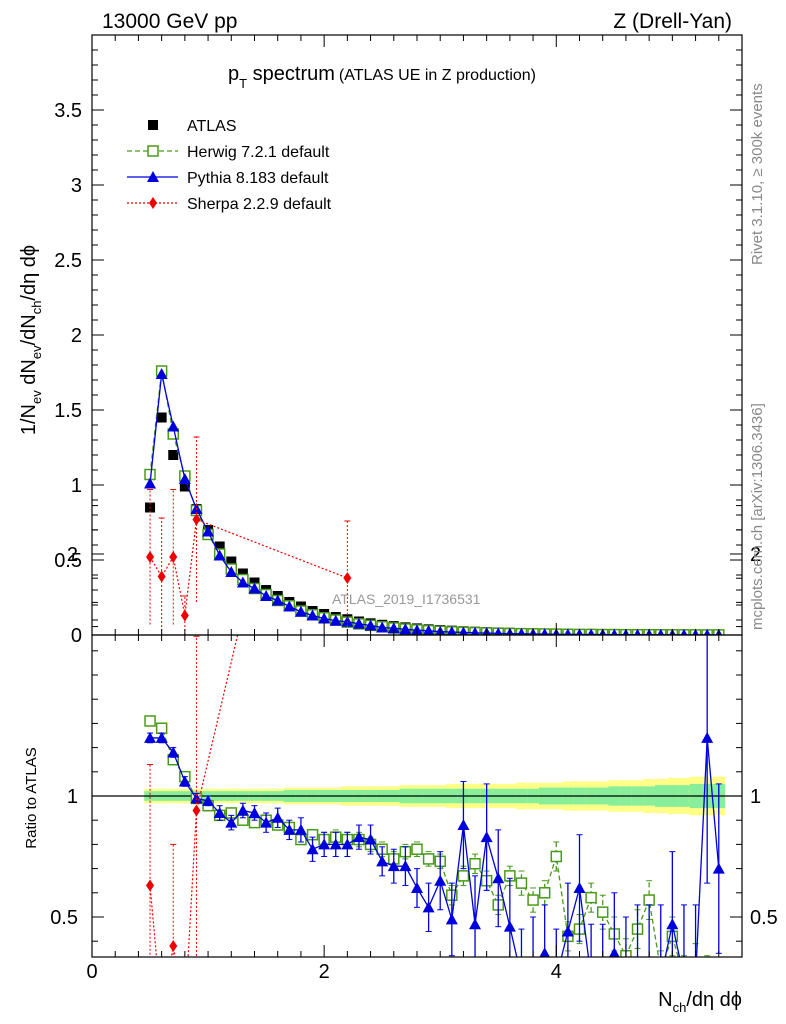 This screenshot has height=1024, width=786. Describe the element at coordinates (417, 796) in the screenshot. I see `ratio-uncertainty-band` at that location.